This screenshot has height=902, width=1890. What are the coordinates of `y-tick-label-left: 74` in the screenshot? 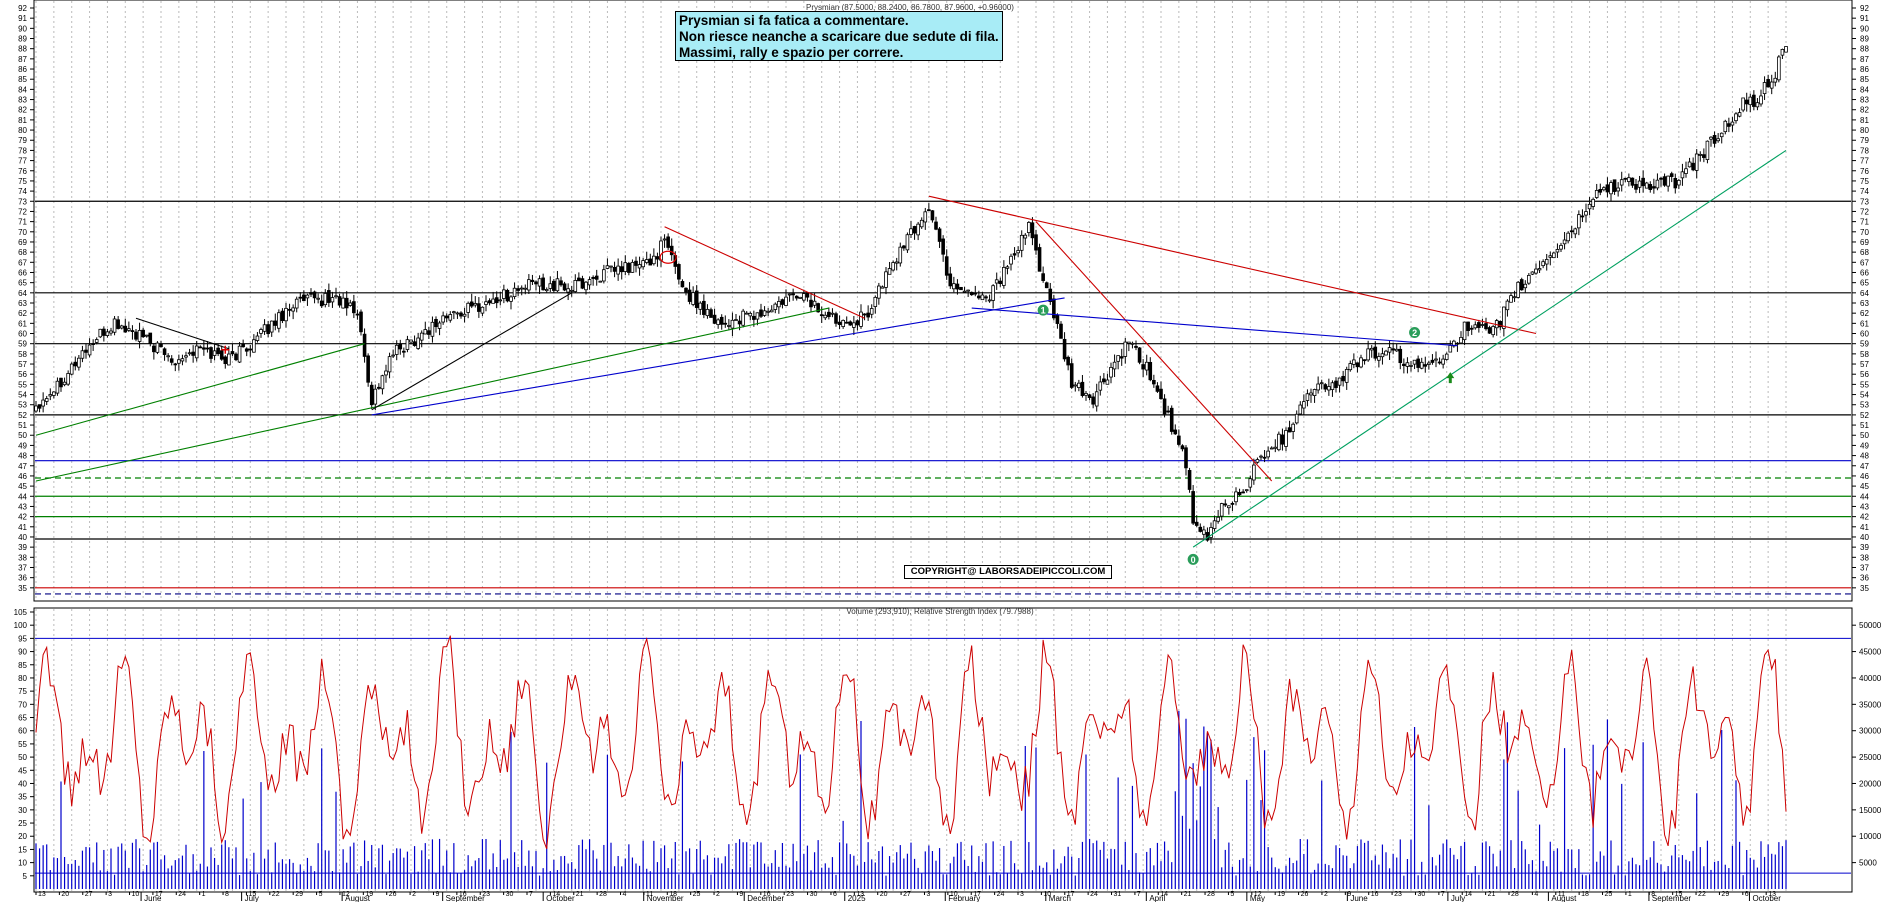 It's located at (22, 191).